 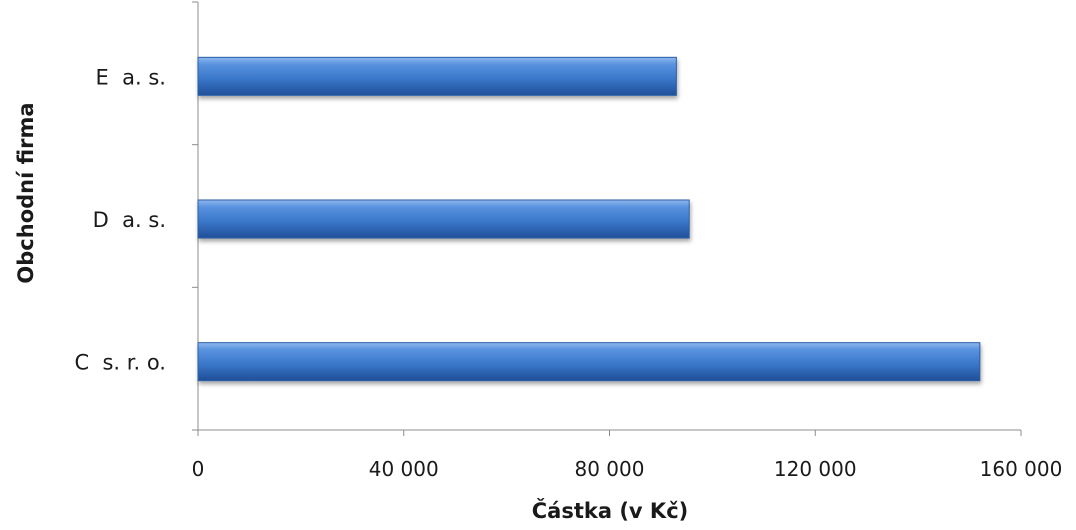 What do you see at coordinates (120, 363) in the screenshot?
I see `y-category-label: C s. r. o.` at bounding box center [120, 363].